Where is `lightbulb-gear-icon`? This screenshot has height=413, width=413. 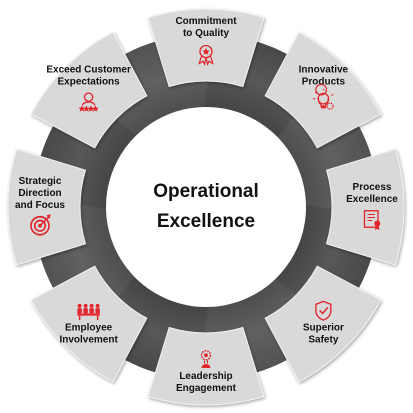
lightbulb-gear-icon is located at coordinates (323, 96).